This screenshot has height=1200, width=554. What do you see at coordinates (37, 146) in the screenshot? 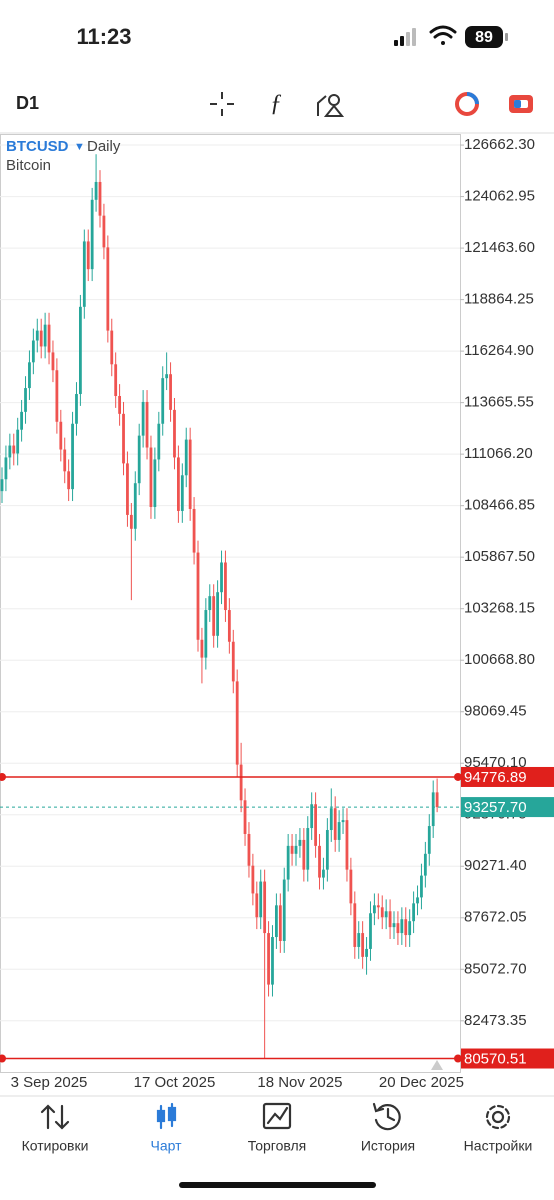
I see `symbol: BTCUSD` at bounding box center [37, 146].